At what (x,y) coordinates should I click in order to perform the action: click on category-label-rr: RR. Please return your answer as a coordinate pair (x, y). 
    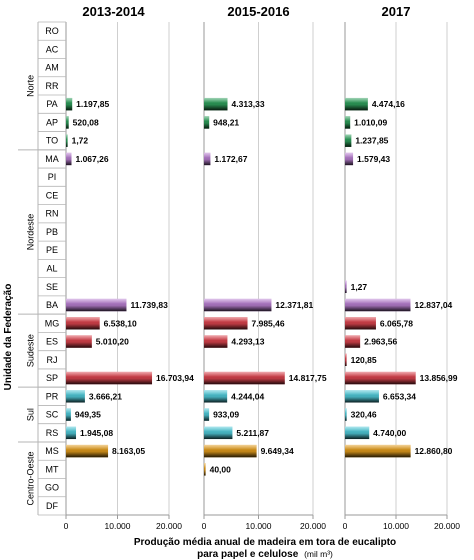
    Looking at the image, I should click on (52, 86).